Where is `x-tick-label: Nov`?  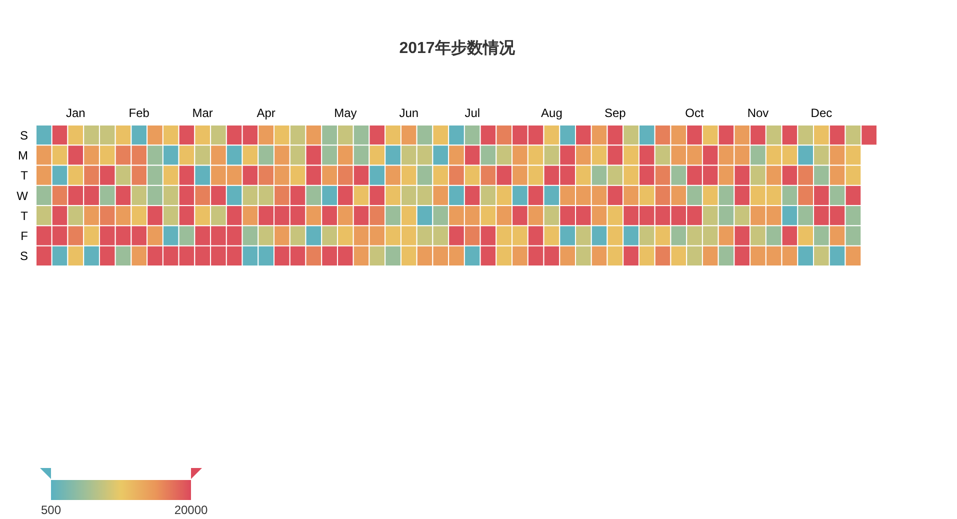
x-tick-label: Nov is located at coordinates (758, 113).